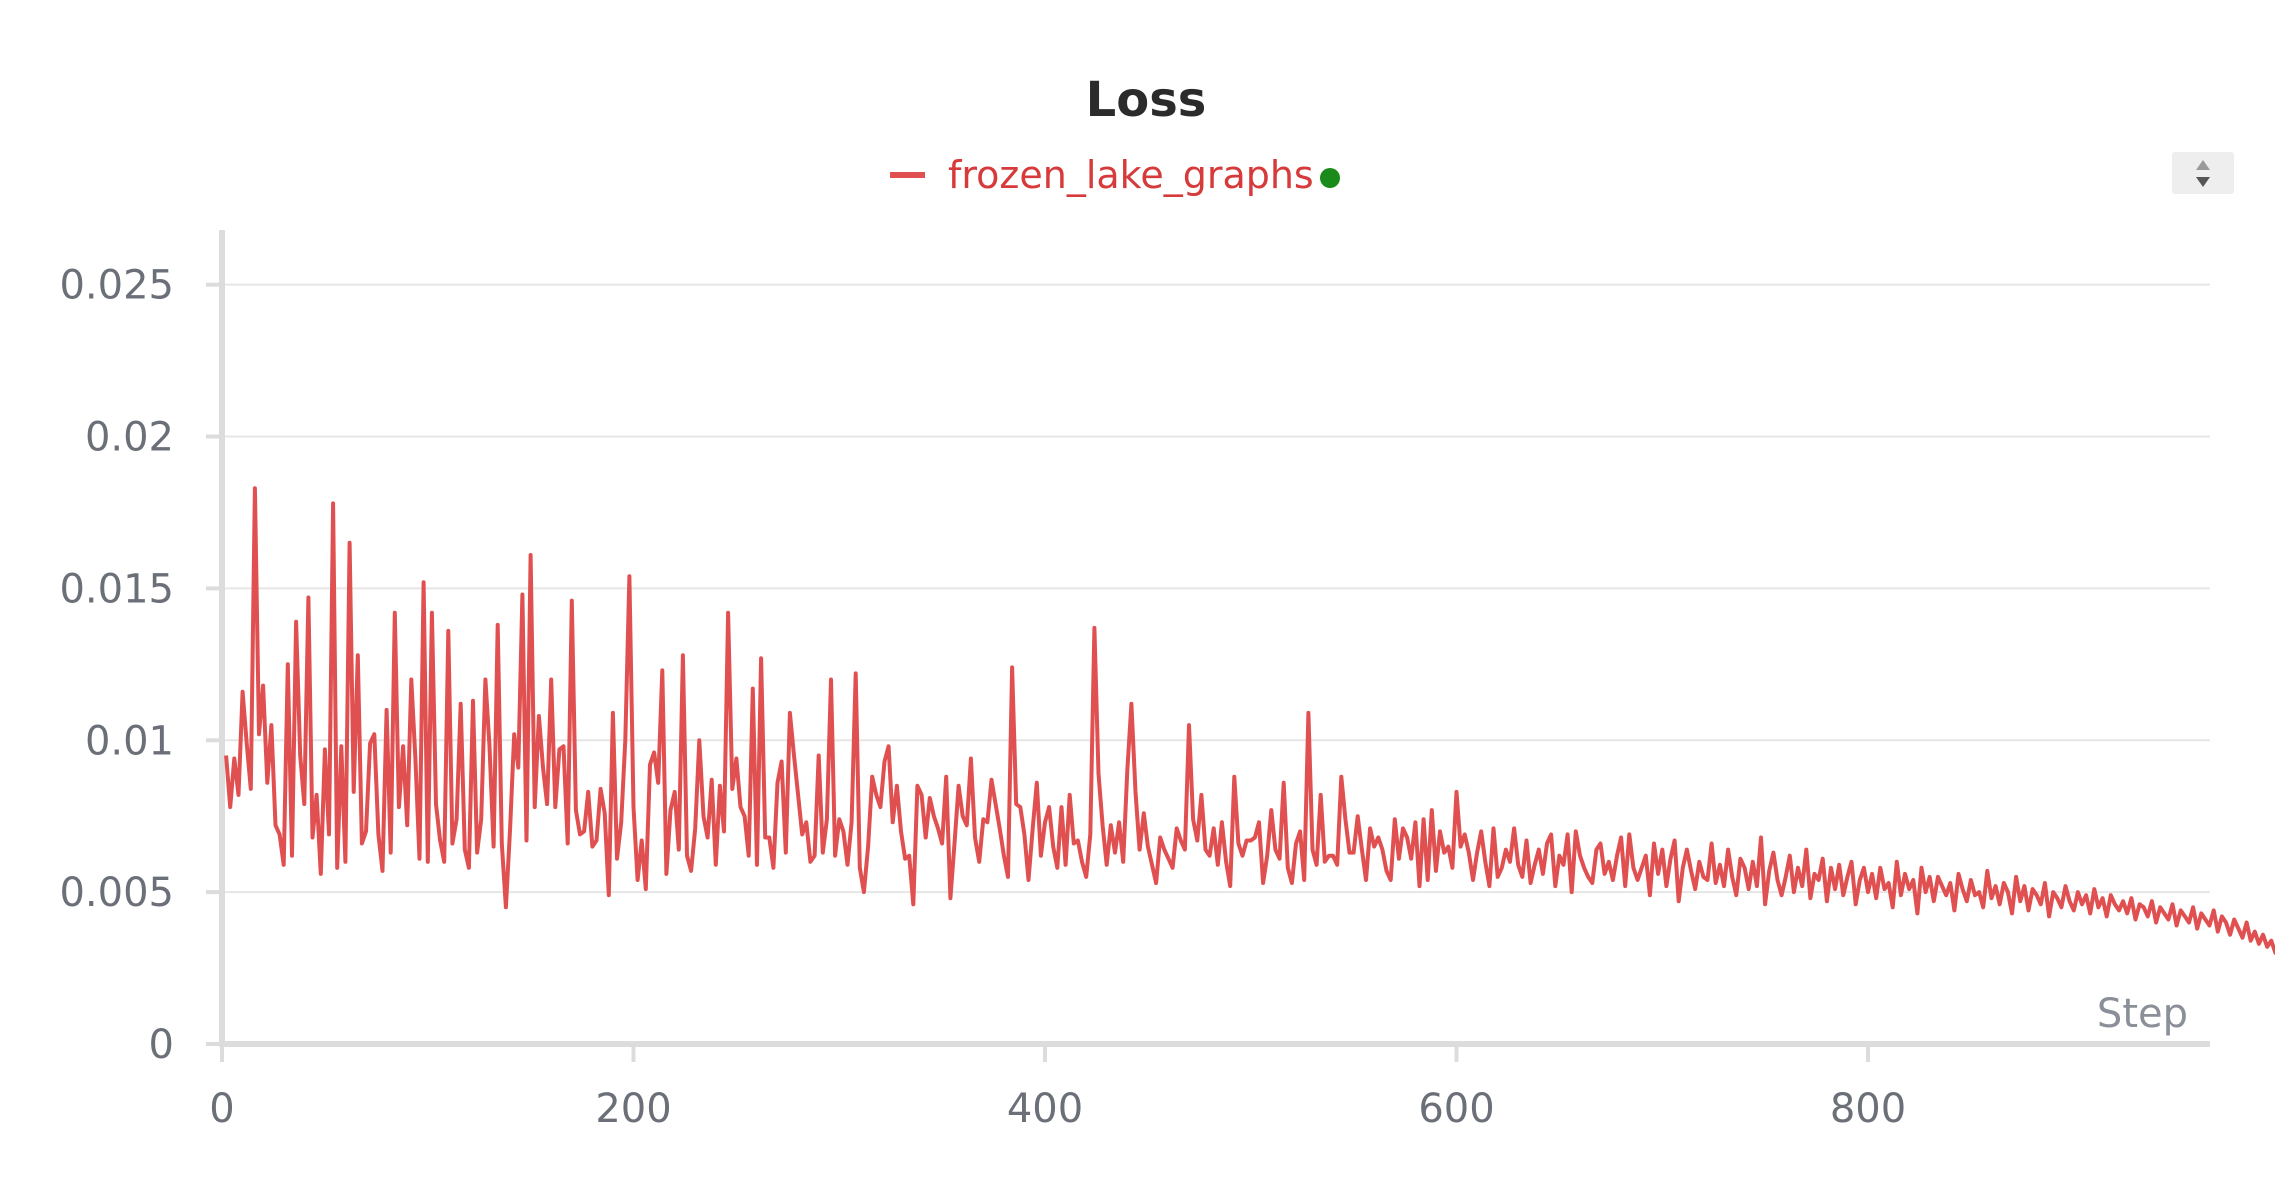 This screenshot has width=2275, height=1195. What do you see at coordinates (2203, 173) in the screenshot?
I see `legend-scroll-icon` at bounding box center [2203, 173].